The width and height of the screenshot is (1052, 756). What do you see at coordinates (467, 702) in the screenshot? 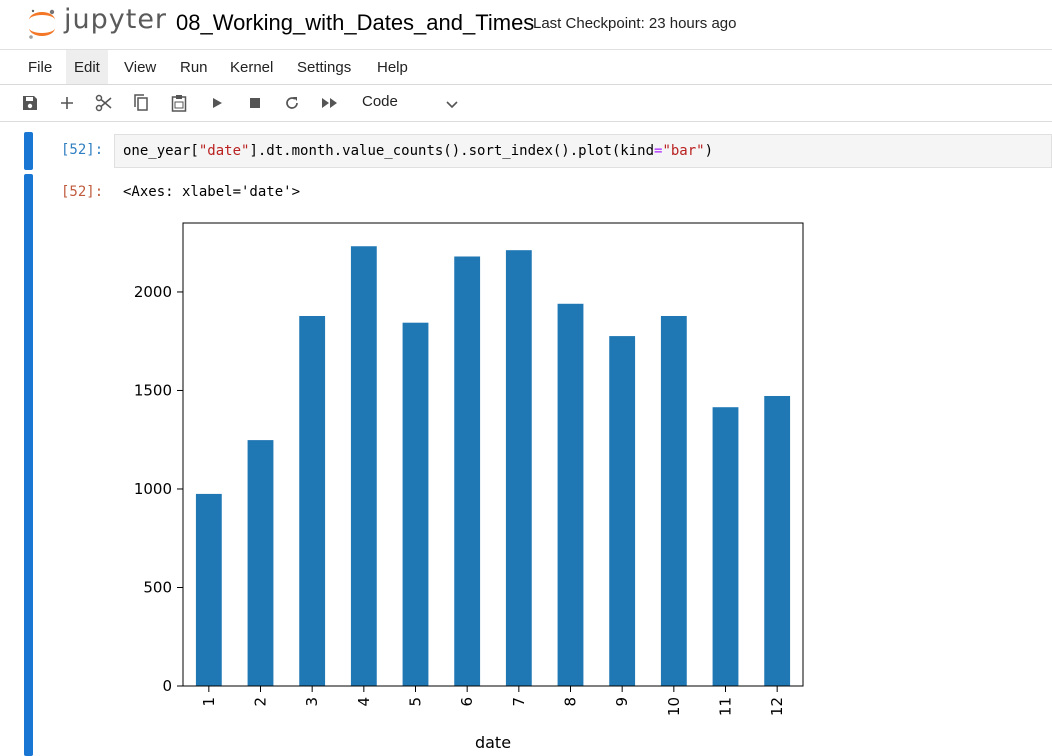
I see `x-tick-label-6: 6` at bounding box center [467, 702].